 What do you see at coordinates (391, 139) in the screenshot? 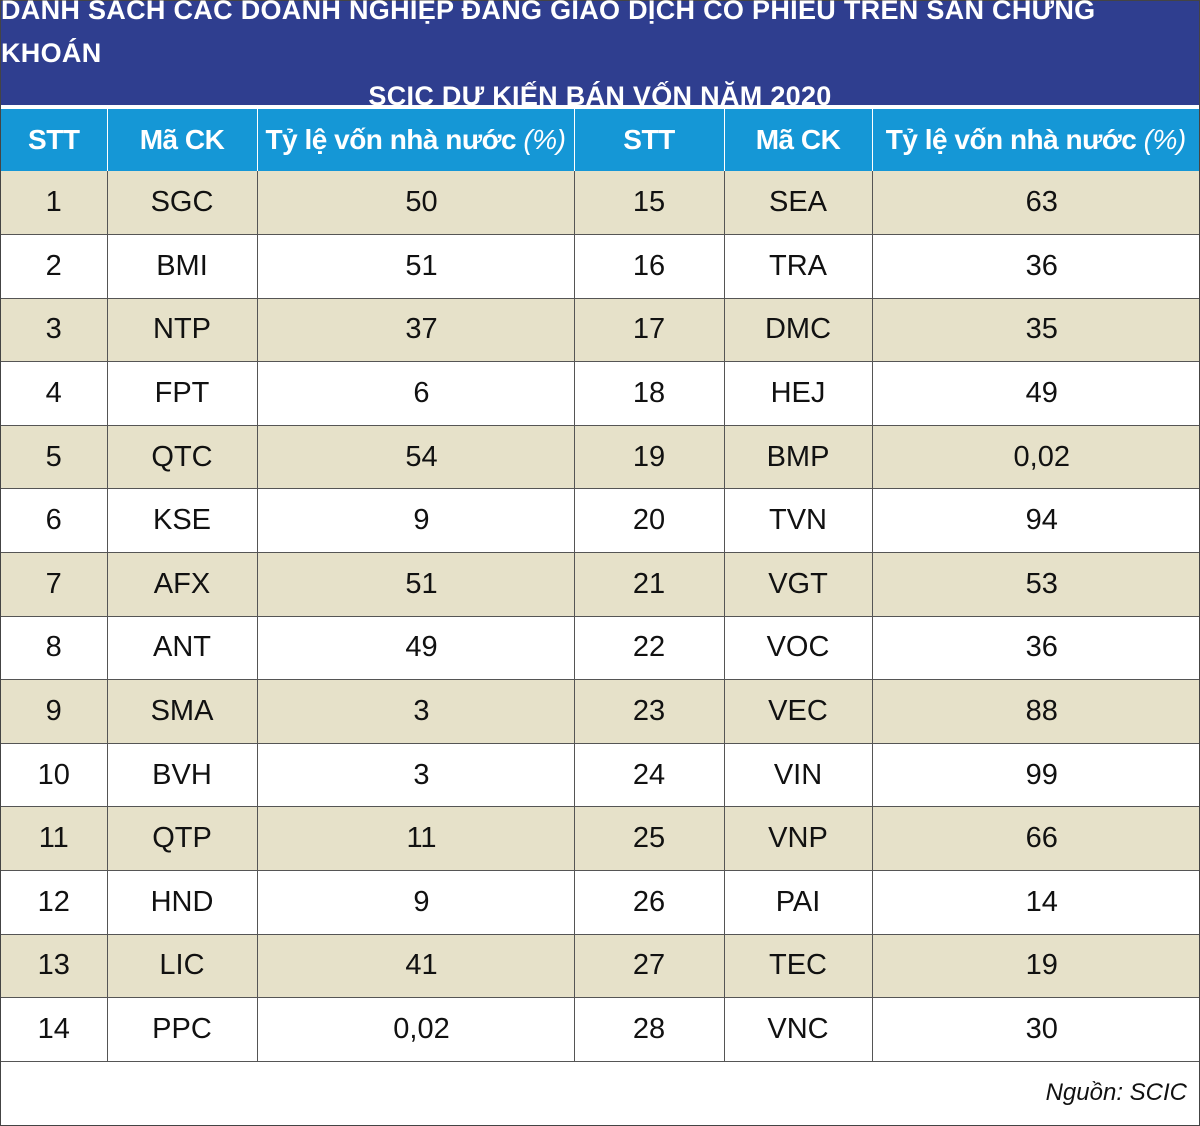
I see `header-ty-le-label: Tỷ lệ vốn nhà nước` at bounding box center [391, 139].